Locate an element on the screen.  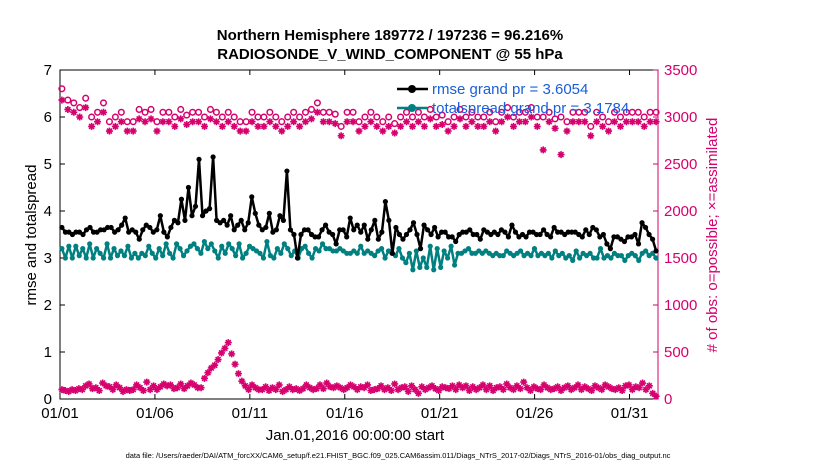
legend-label-spread: totalspread grand pr = 3.1784 is located at coordinates (530, 108).